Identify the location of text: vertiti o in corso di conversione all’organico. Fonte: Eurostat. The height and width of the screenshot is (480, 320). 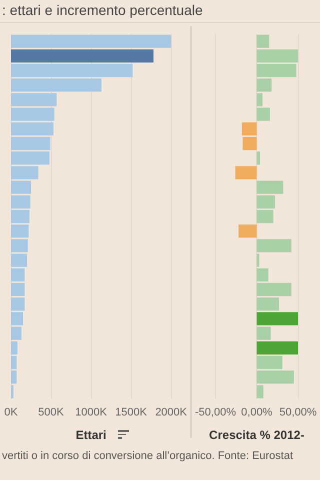
(148, 456).